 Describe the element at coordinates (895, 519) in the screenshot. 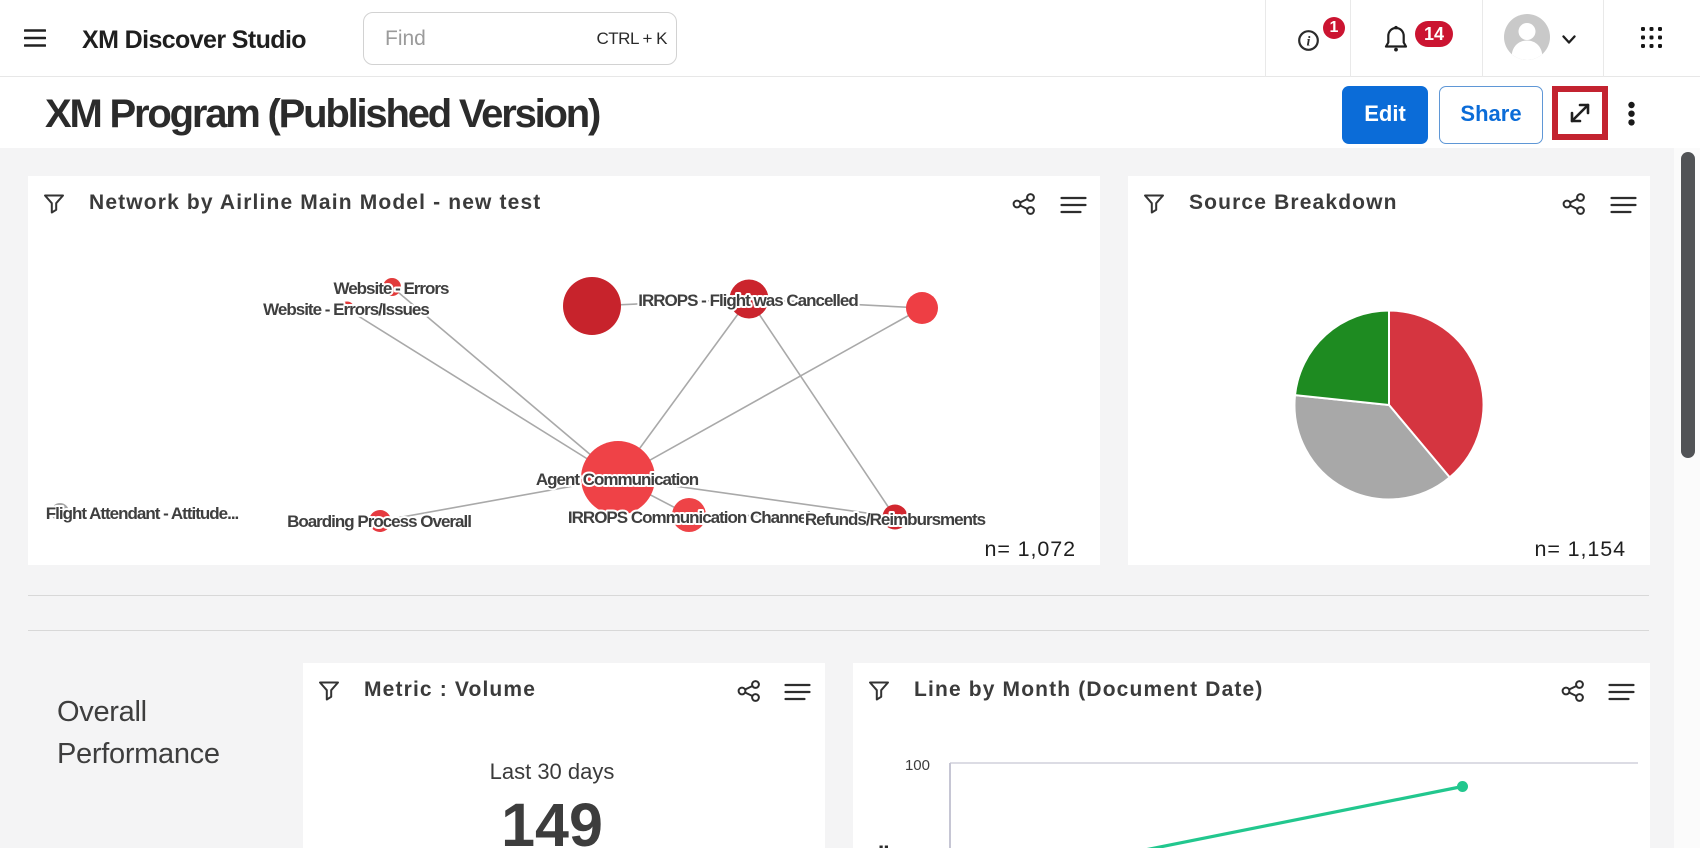

I see `svg-text: Refunds/Reimbursments` at that location.